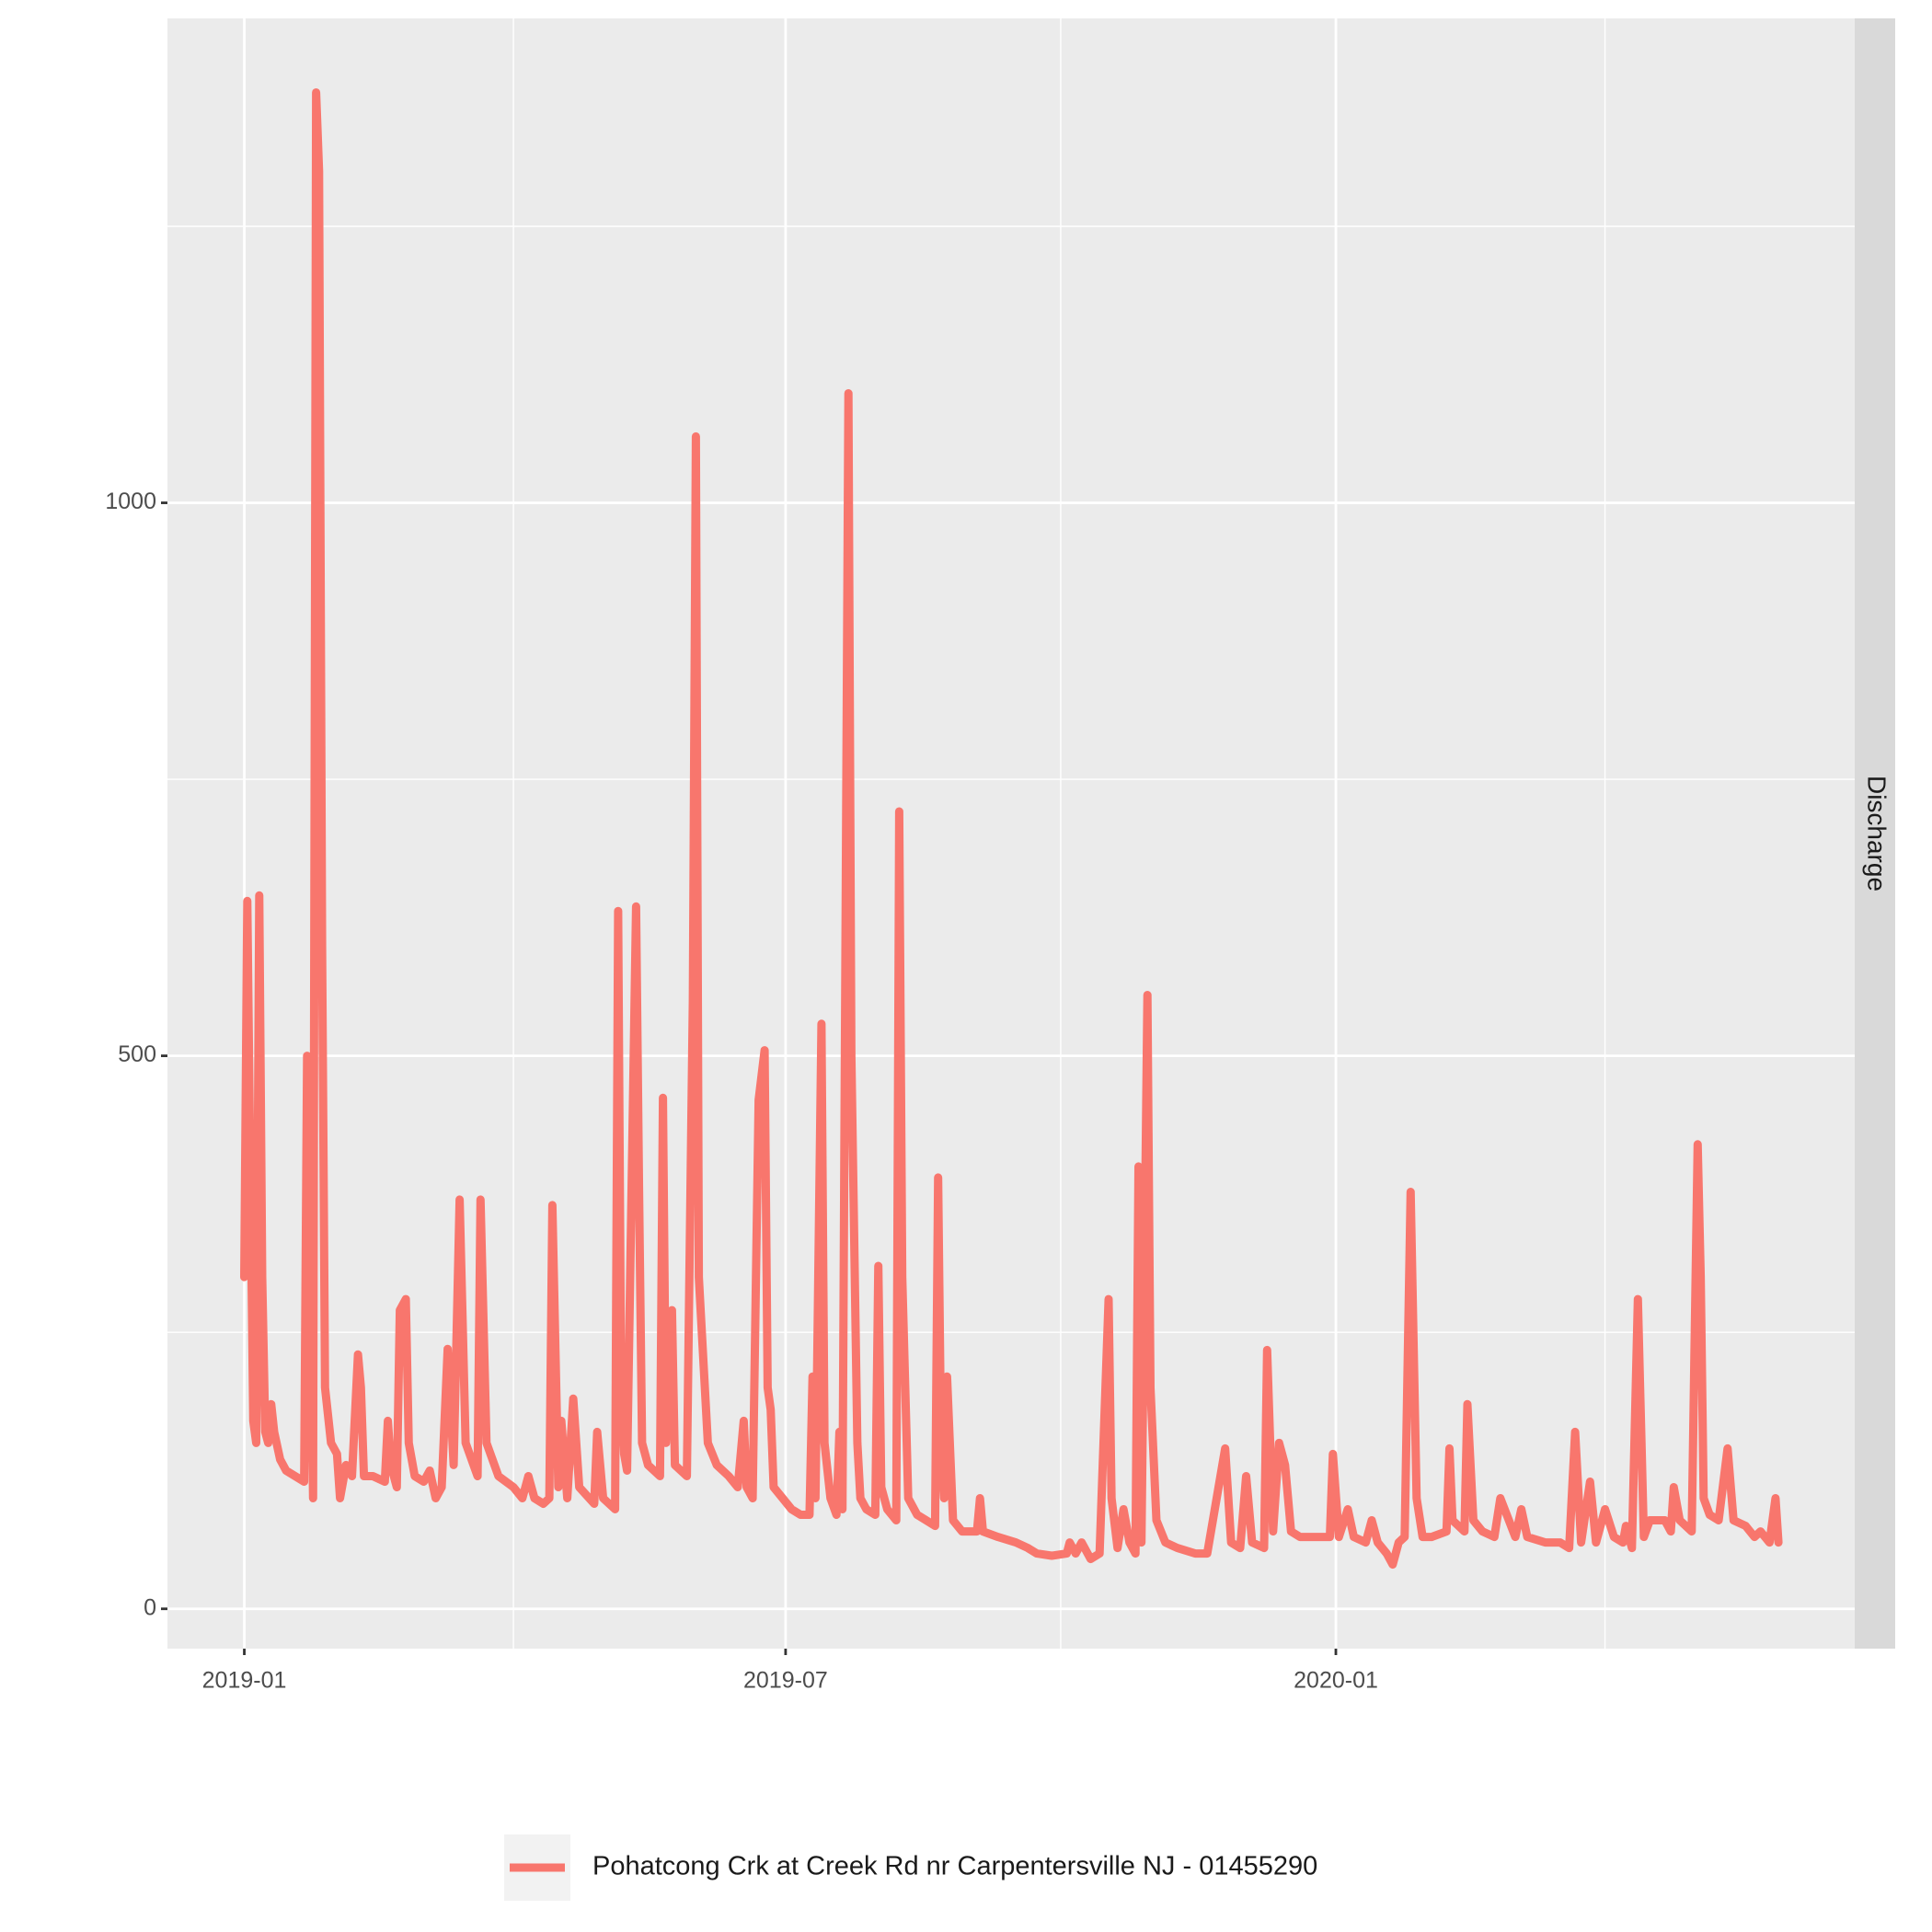  I want to click on x-tick-label: 2019-07, so click(785, 1681).